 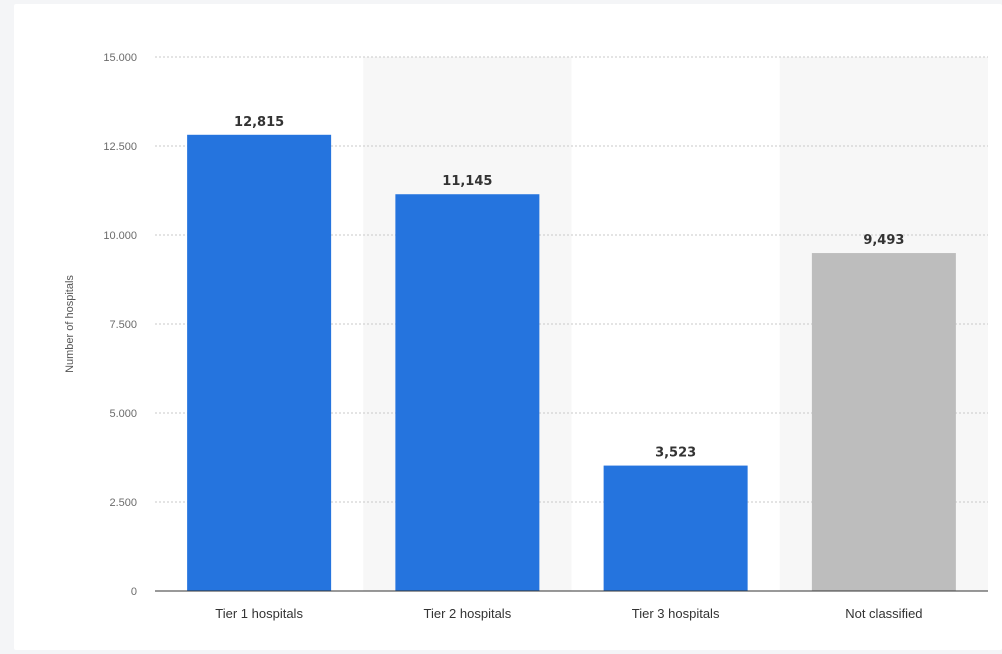 What do you see at coordinates (123, 414) in the screenshot?
I see `y-tick-label: 5.000` at bounding box center [123, 414].